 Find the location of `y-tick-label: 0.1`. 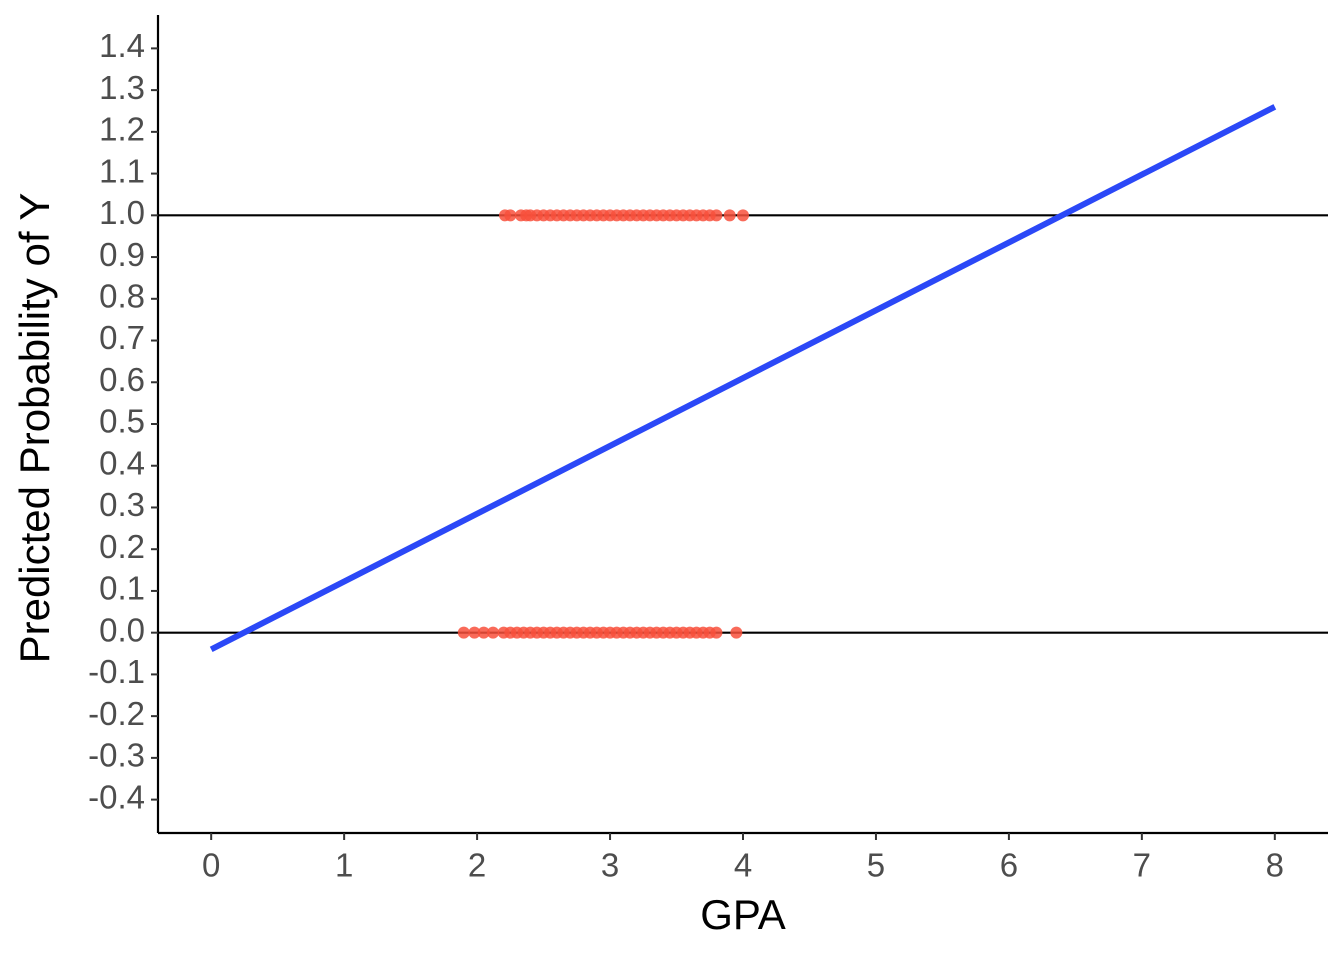

y-tick-label: 0.1 is located at coordinates (122, 588).